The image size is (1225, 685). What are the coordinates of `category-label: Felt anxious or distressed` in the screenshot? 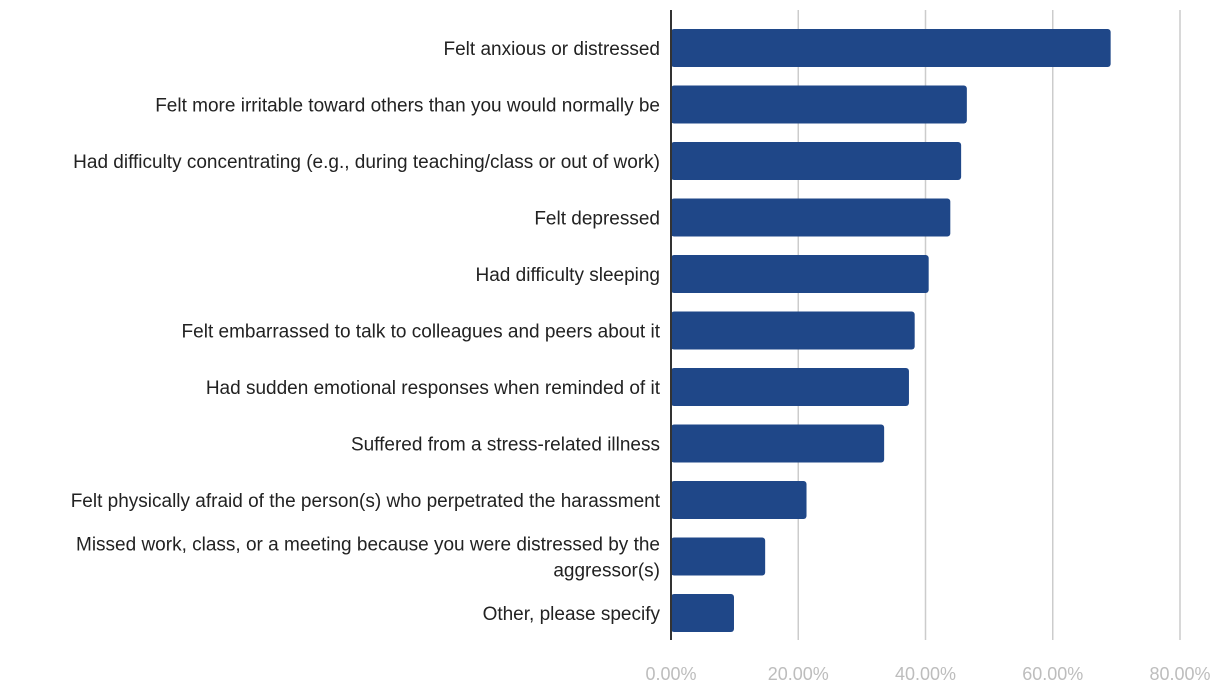 It's located at (552, 49).